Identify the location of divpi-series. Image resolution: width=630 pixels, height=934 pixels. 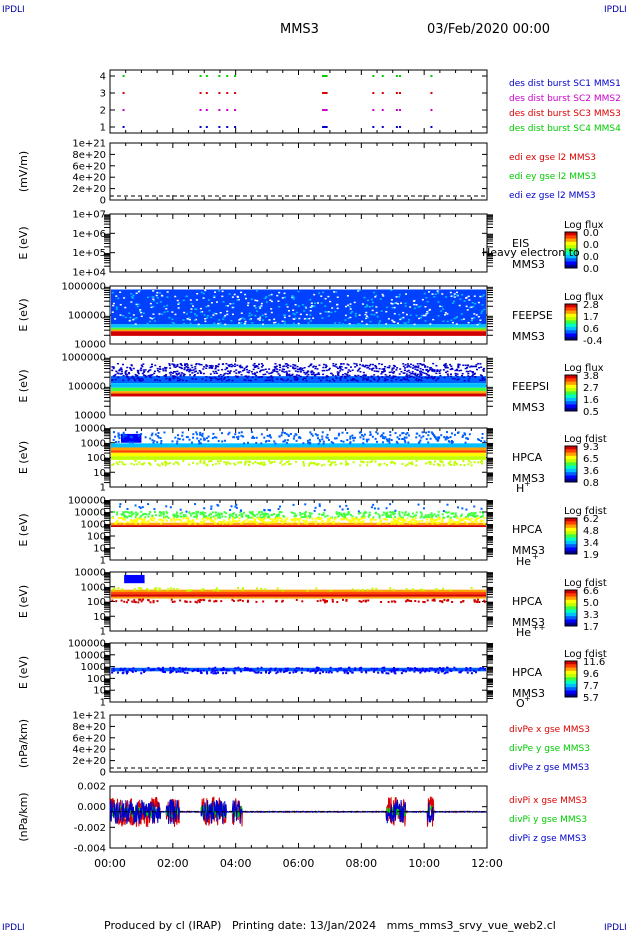
(298, 812).